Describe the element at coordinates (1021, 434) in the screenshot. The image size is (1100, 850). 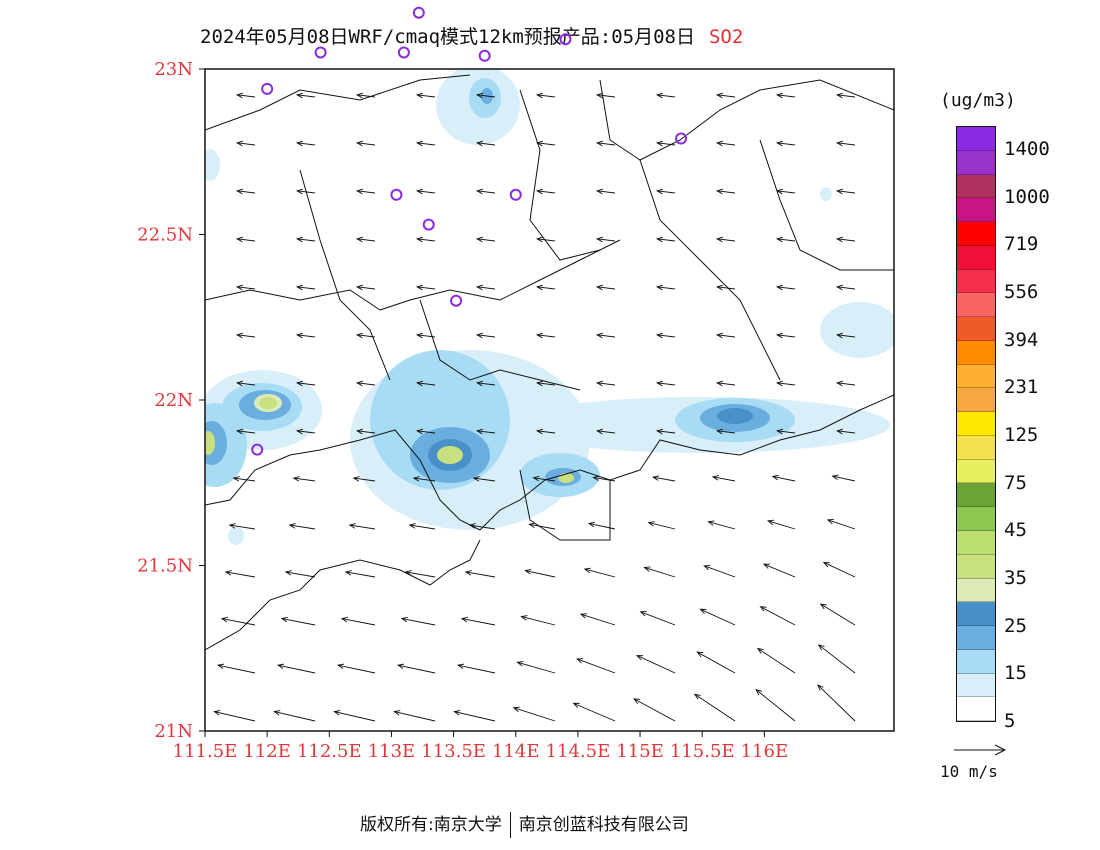
I see `colorbar-label: 125` at that location.